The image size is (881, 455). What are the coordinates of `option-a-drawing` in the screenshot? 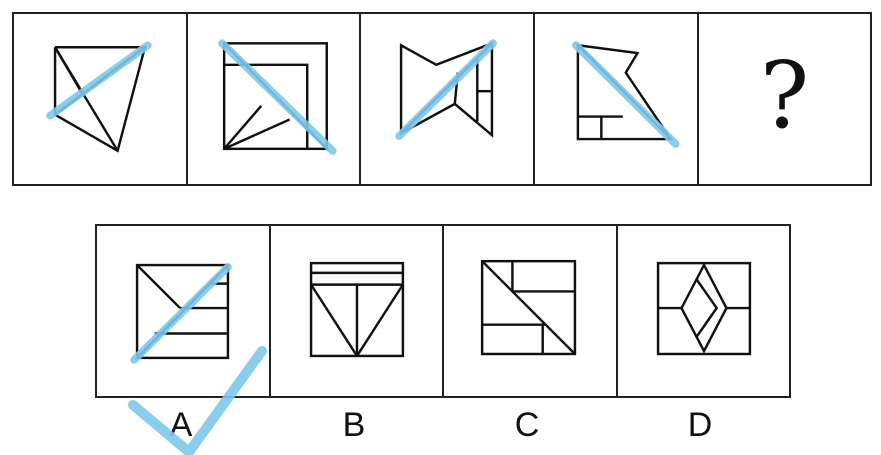 It's located at (183, 311).